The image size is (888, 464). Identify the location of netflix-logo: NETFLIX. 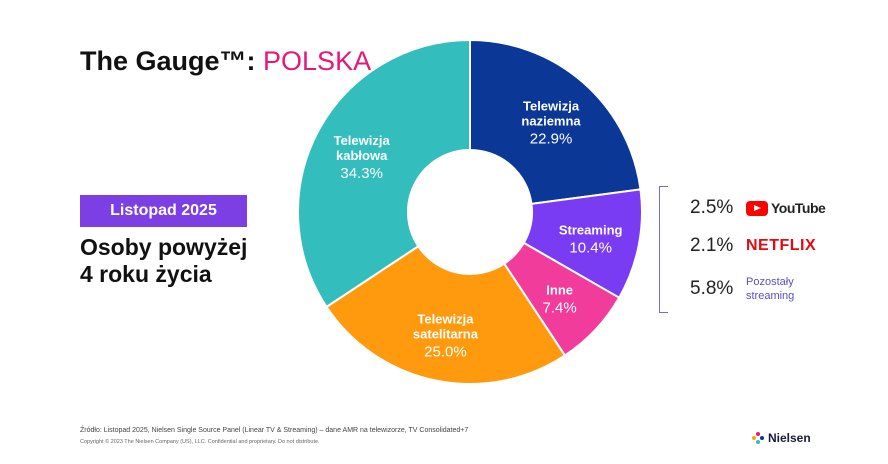
(781, 245).